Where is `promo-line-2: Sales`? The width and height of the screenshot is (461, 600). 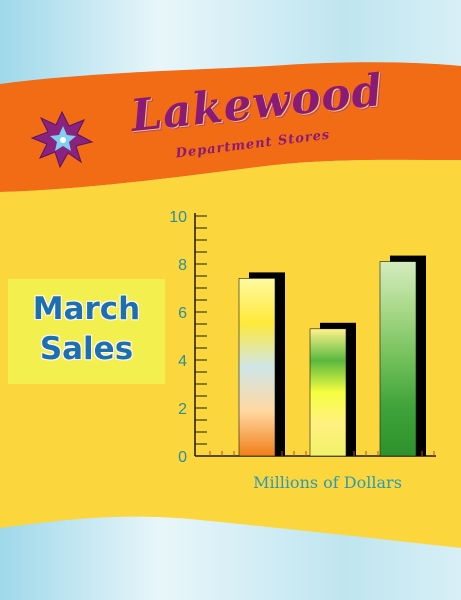 promo-line-2: Sales is located at coordinates (86, 349).